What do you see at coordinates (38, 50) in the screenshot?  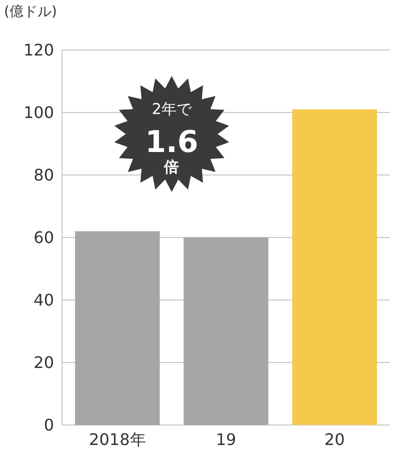 I see `y-tick-label: 120` at bounding box center [38, 50].